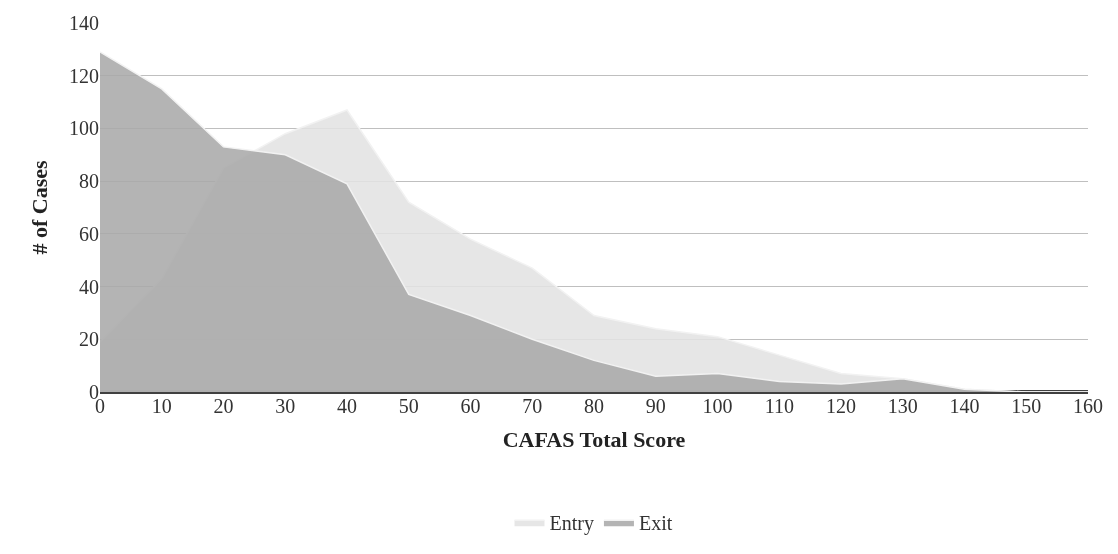 This screenshot has height=554, width=1118. I want to click on x-tick-label: 110, so click(779, 406).